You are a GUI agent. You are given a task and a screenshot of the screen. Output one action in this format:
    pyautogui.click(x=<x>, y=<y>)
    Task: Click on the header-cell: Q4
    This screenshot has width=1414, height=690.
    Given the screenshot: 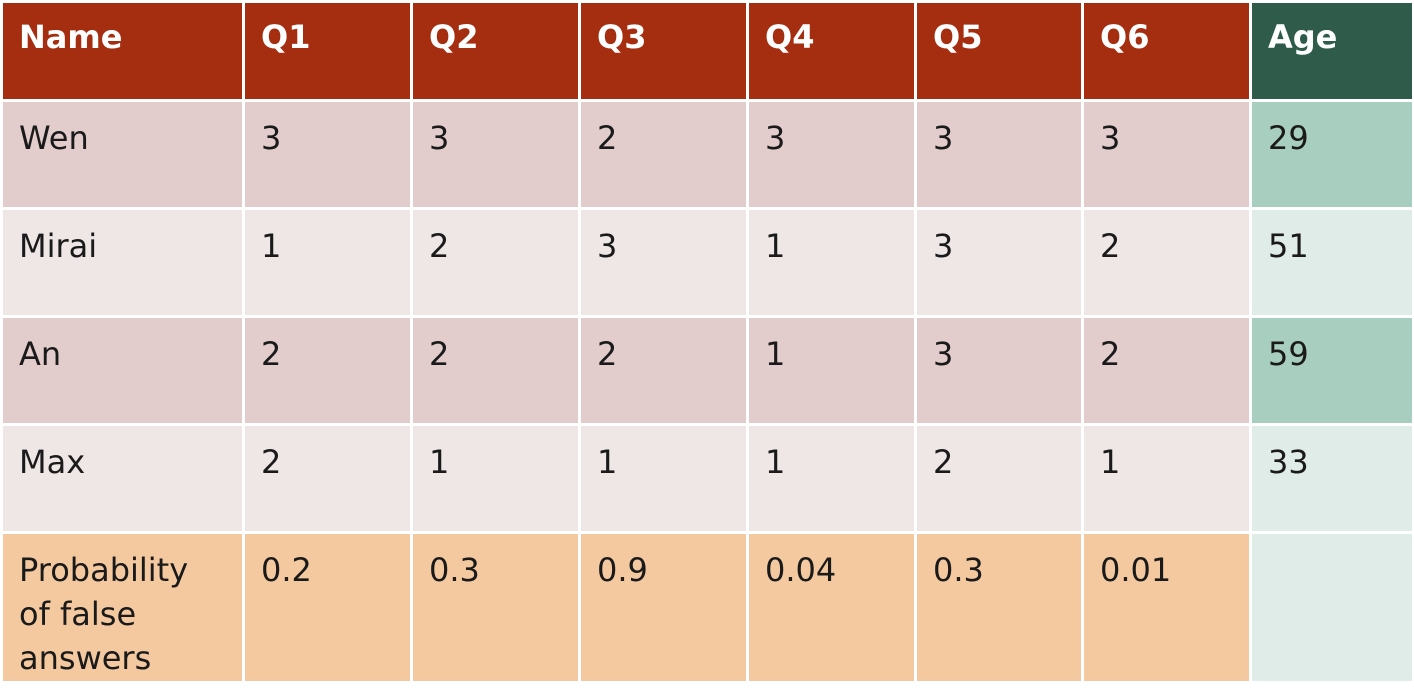 What is the action you would take?
    pyautogui.click(x=831, y=51)
    